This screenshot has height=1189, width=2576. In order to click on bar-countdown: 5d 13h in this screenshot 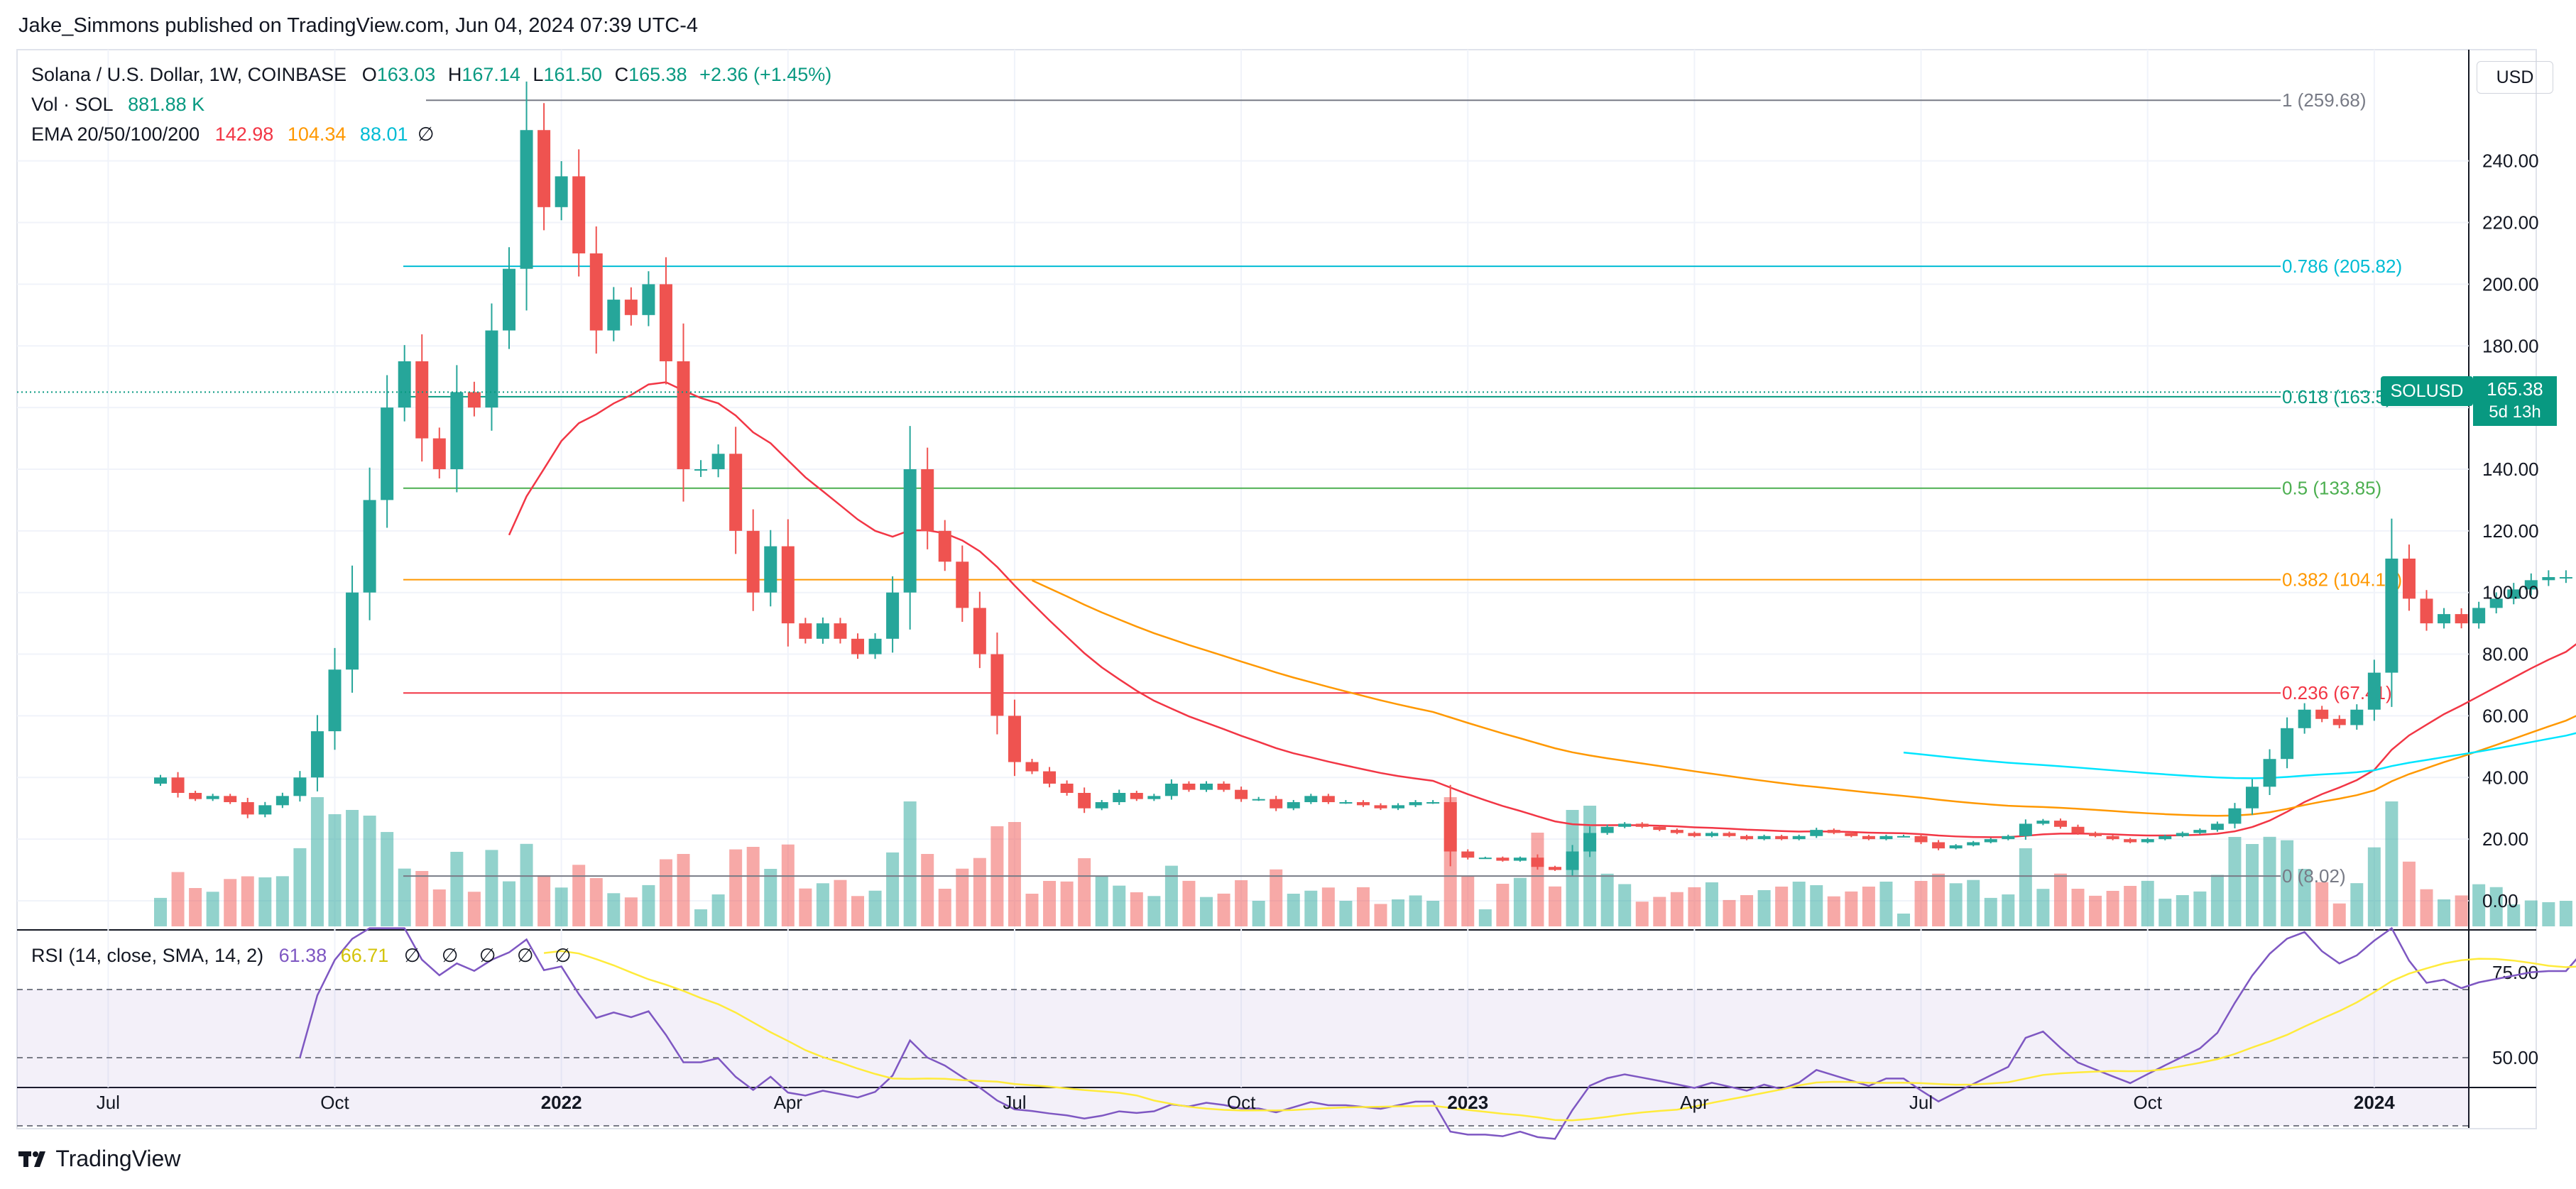, I will do `click(2515, 412)`.